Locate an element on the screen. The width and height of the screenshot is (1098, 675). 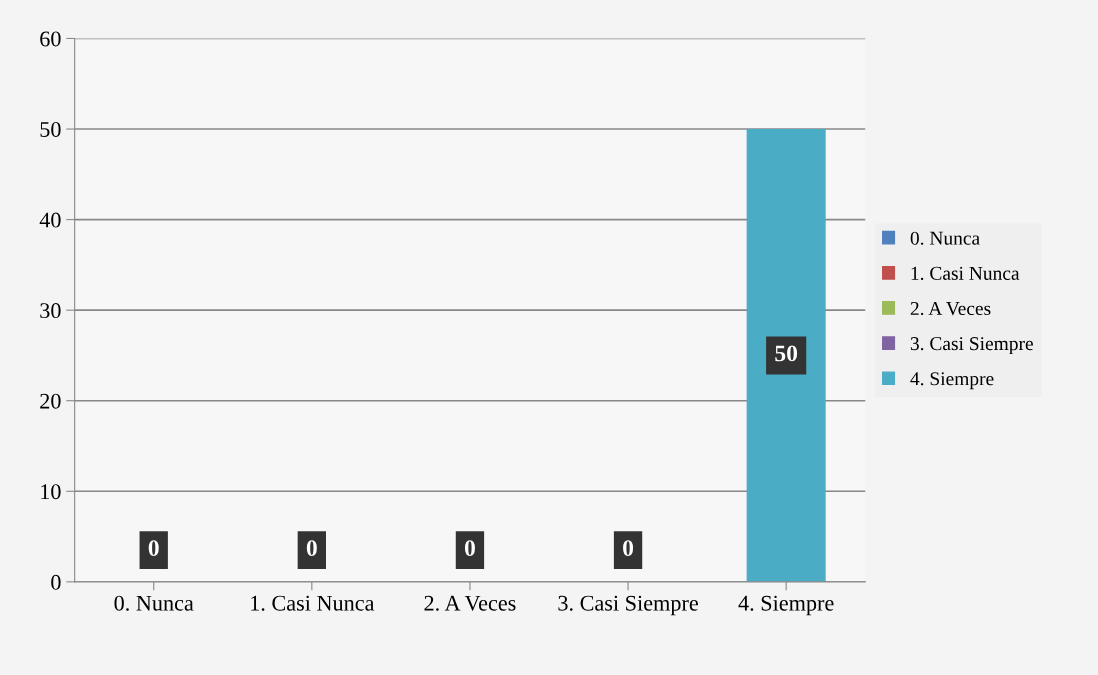
legend-label: 0. Nunca is located at coordinates (945, 238).